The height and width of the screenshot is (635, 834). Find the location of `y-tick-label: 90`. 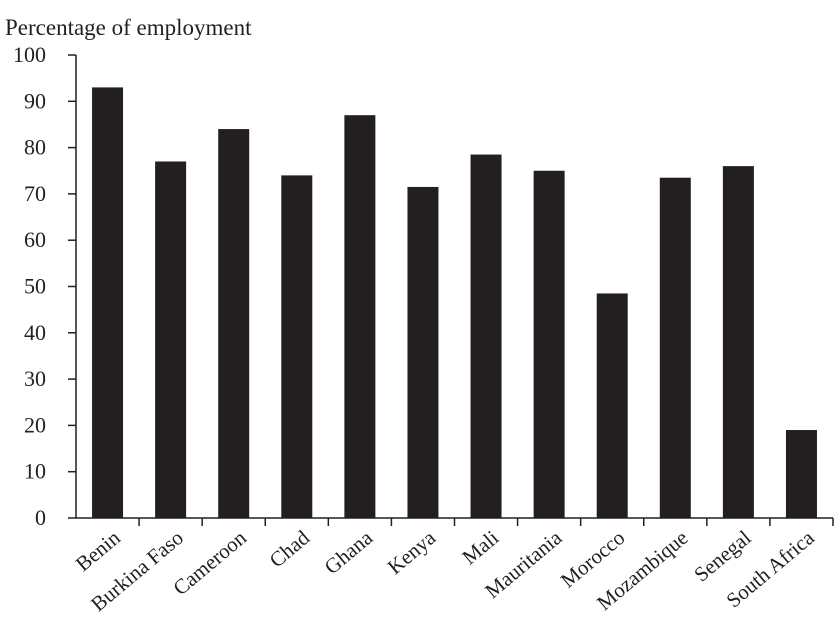

y-tick-label: 90 is located at coordinates (35, 100).